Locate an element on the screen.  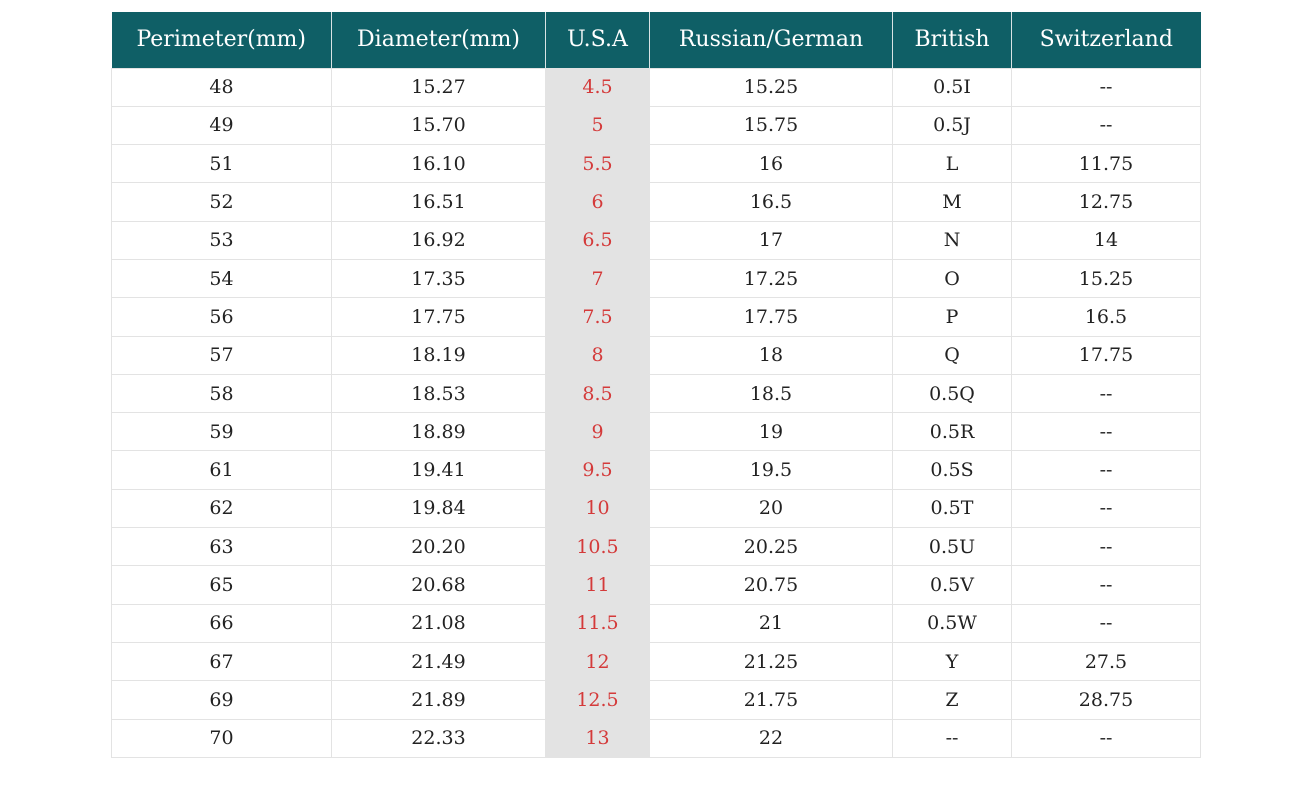
cell-russian-german: 17.75 is located at coordinates (771, 317).